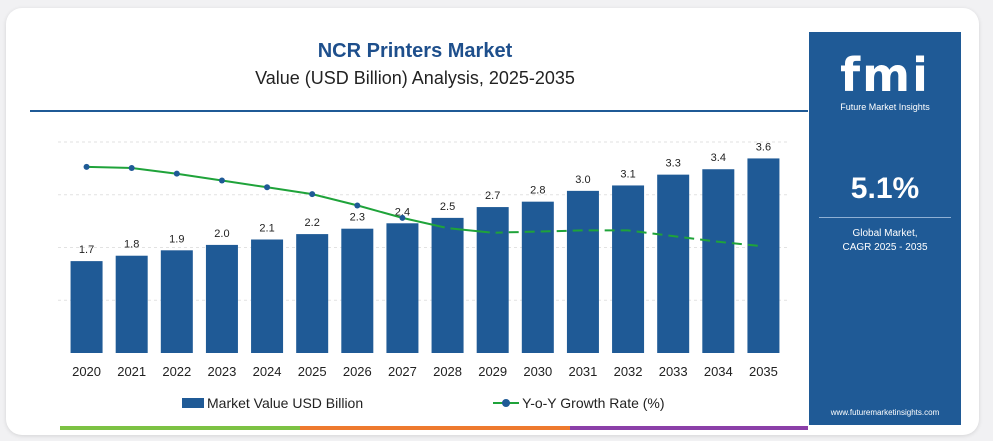  What do you see at coordinates (176, 371) in the screenshot?
I see `x-tick-2022: 2022` at bounding box center [176, 371].